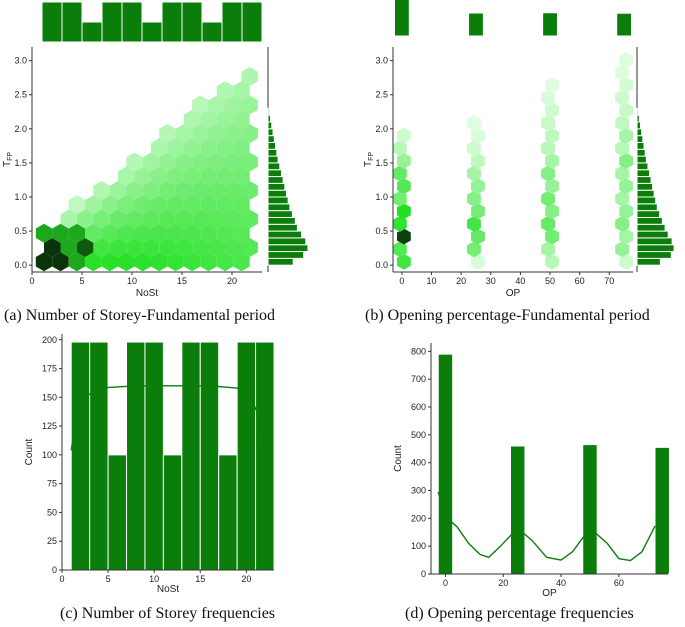  What do you see at coordinates (381, 129) in the screenshot?
I see `y-tick-label: 2.0` at bounding box center [381, 129].